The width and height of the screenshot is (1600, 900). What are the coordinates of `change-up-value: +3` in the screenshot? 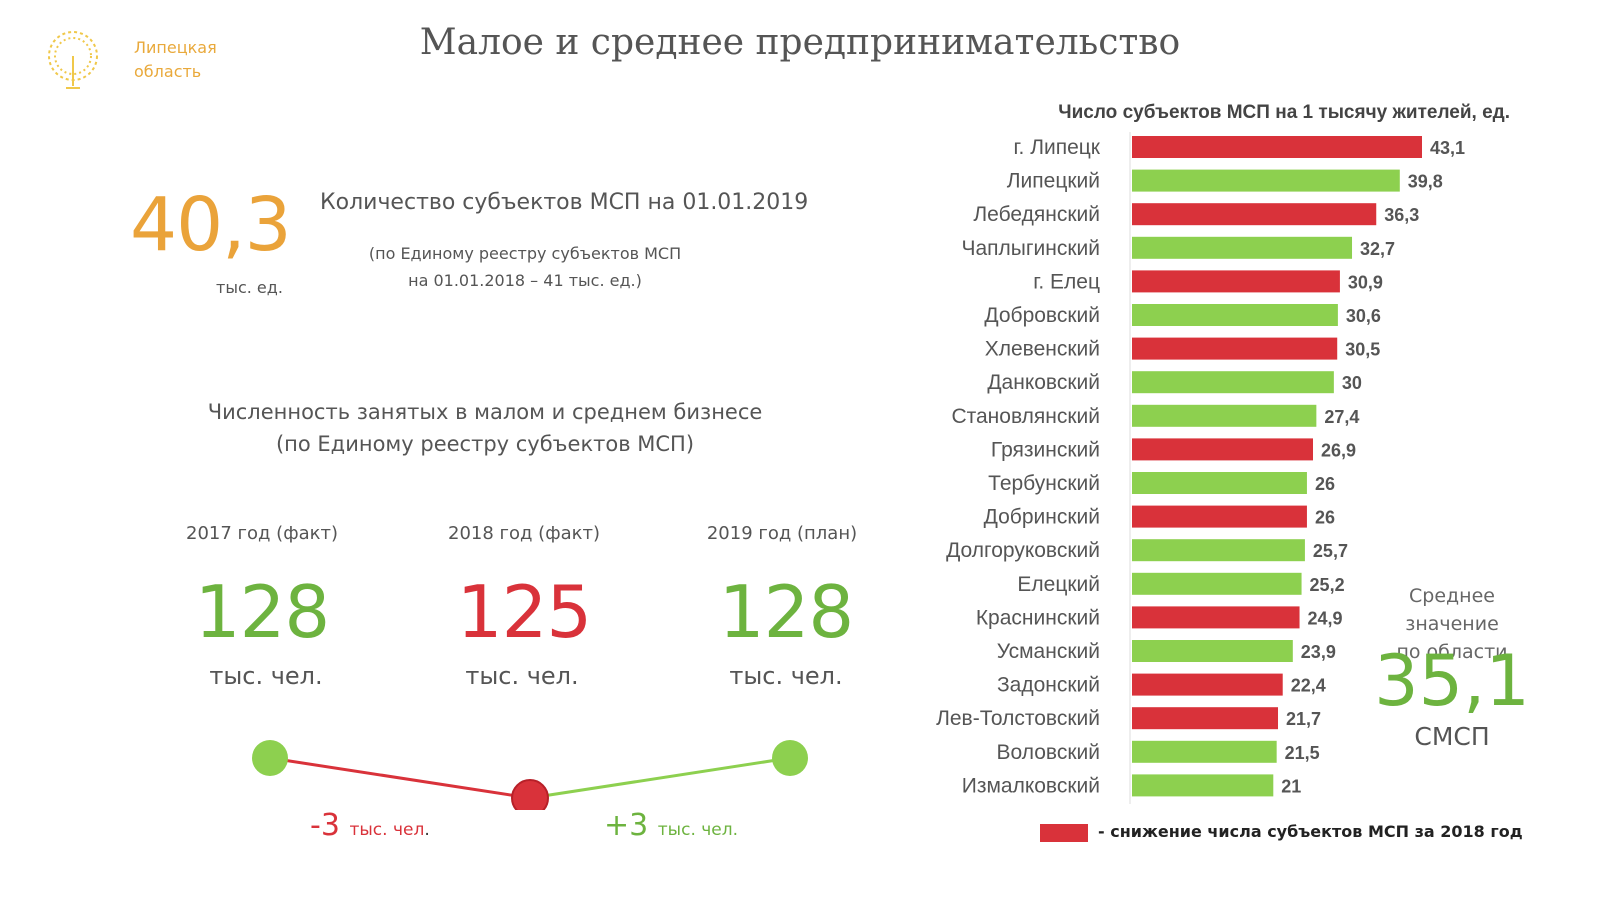 It's located at (626, 825).